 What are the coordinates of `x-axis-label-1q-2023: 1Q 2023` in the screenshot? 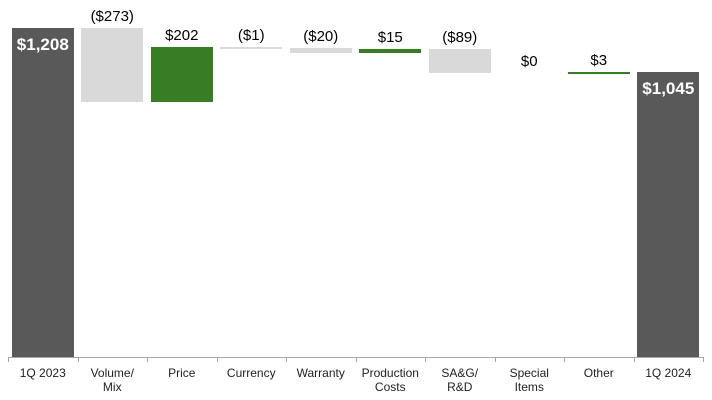 It's located at (42, 373).